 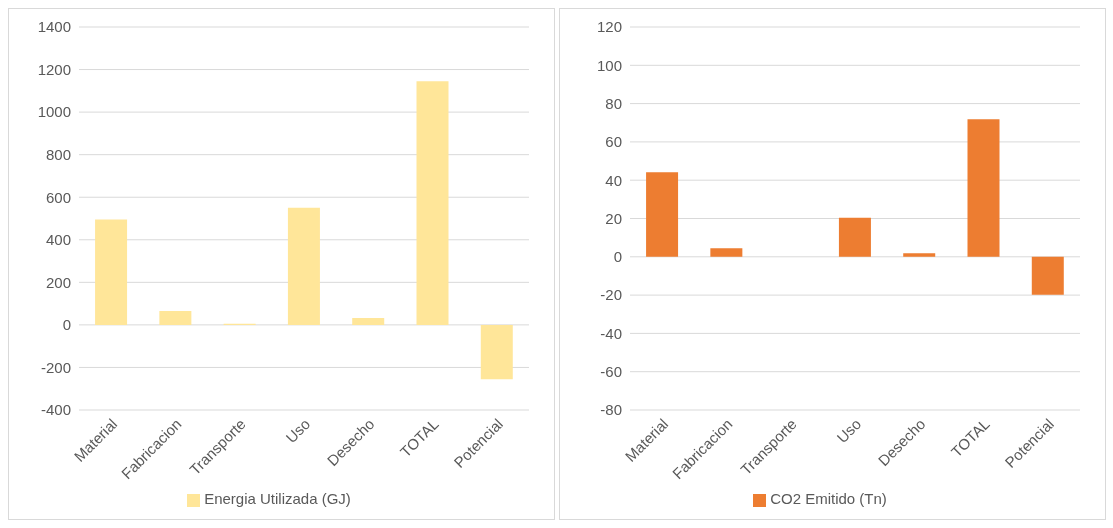 What do you see at coordinates (611, 372) in the screenshot?
I see `y-tick-label: -60` at bounding box center [611, 372].